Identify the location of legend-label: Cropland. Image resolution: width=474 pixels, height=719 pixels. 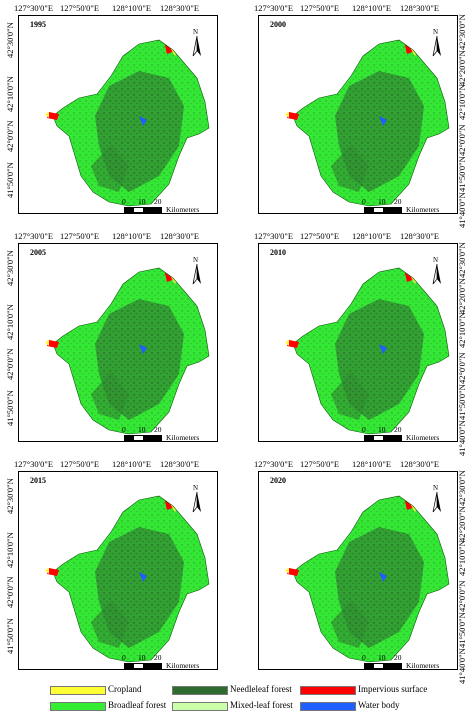
(125, 689).